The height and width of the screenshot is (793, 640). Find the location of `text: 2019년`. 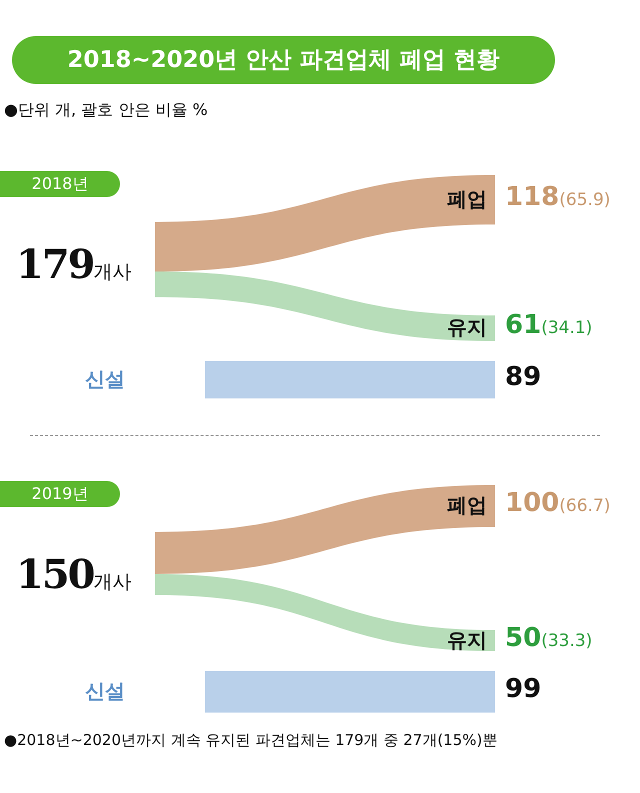

text: 2019년 is located at coordinates (60, 494).